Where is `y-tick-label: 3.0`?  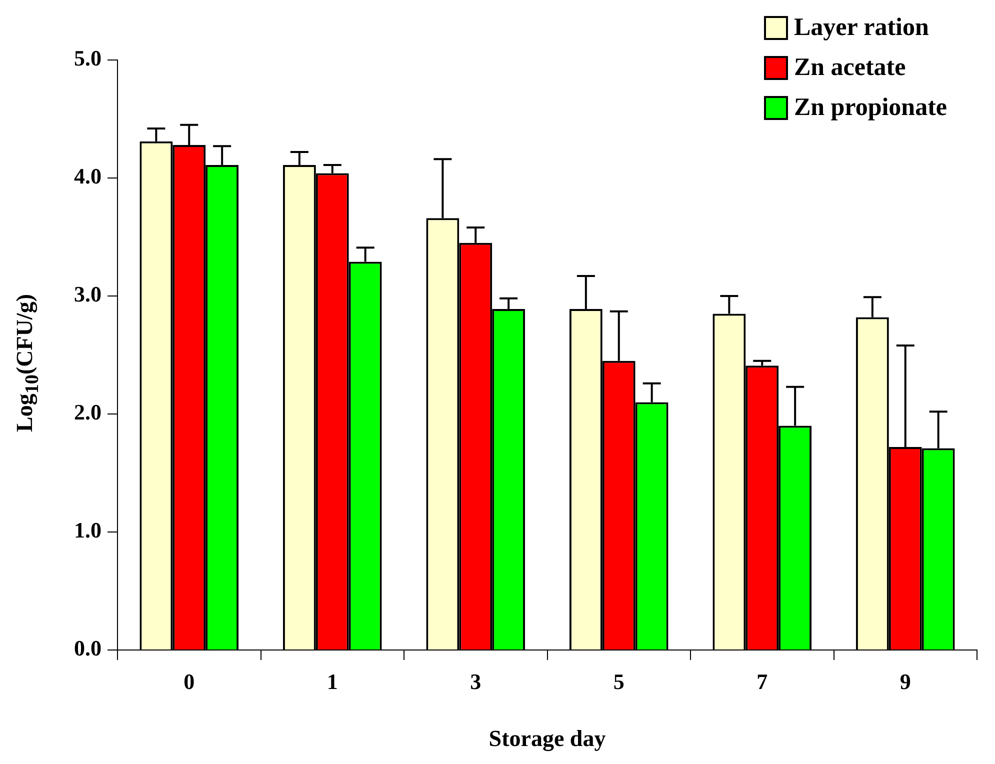
y-tick-label: 3.0 is located at coordinates (88, 294).